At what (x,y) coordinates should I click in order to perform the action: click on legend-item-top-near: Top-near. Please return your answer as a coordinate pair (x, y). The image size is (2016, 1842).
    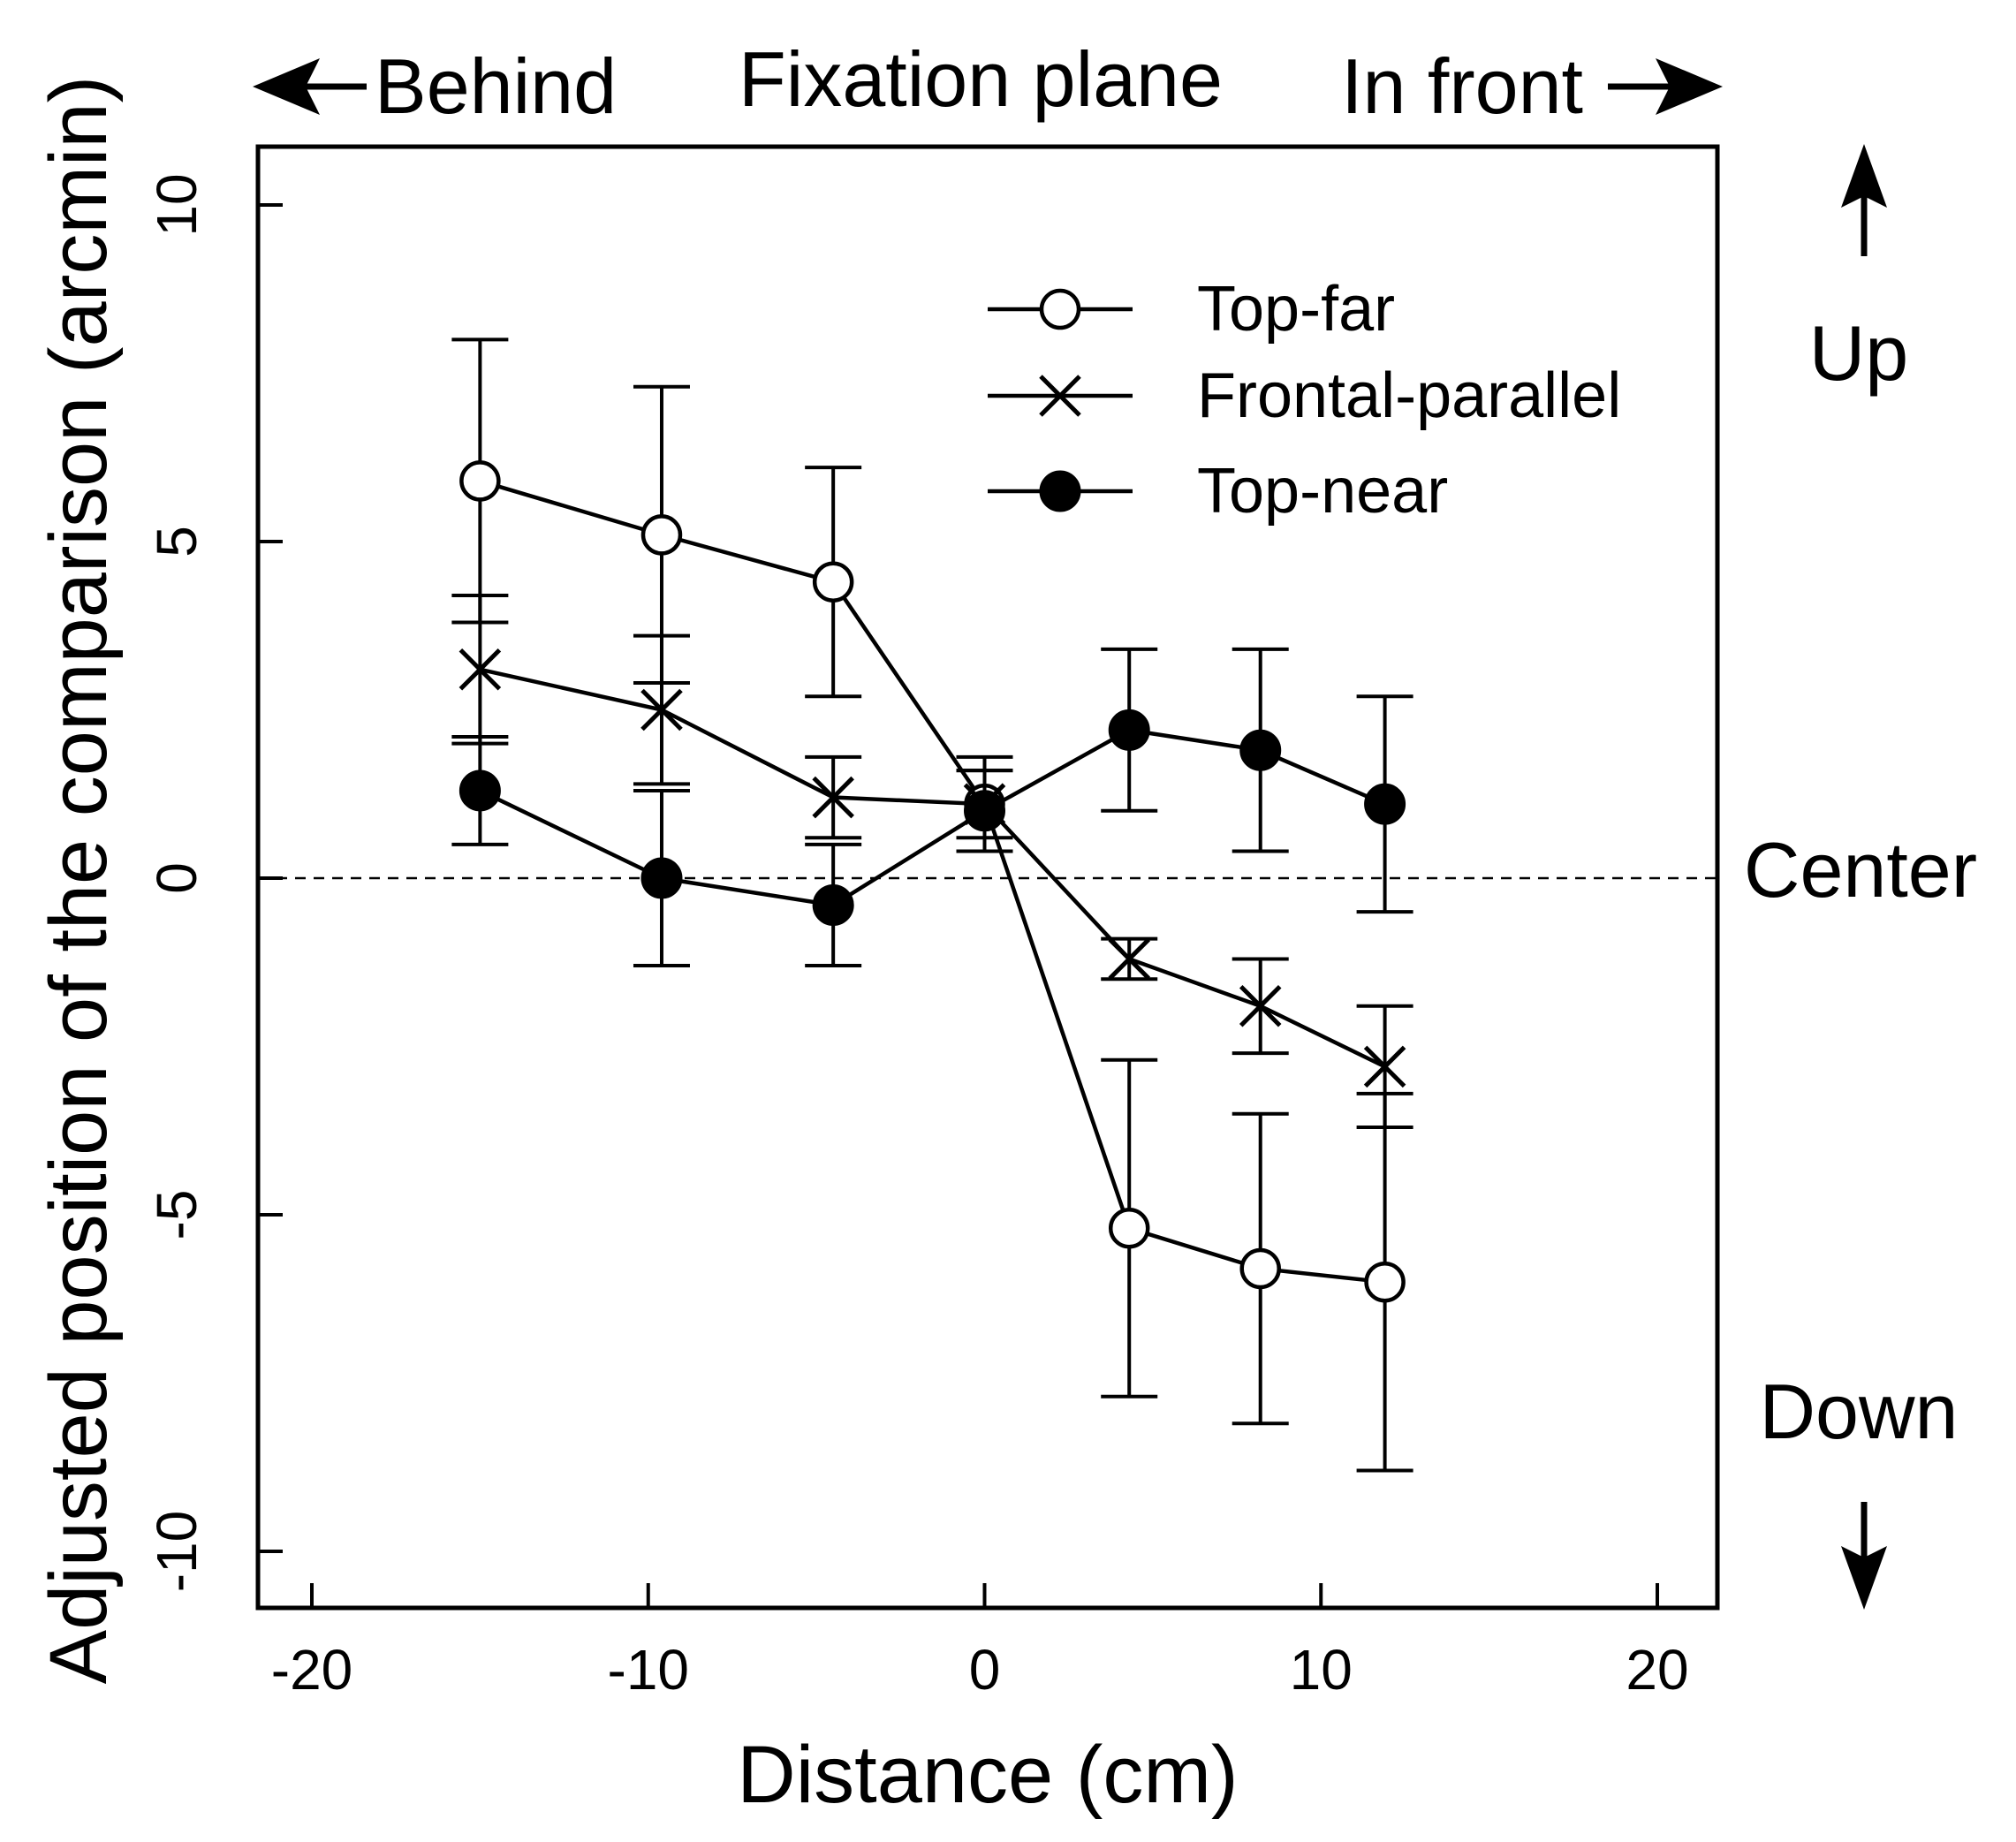
    Looking at the image, I should click on (1218, 492).